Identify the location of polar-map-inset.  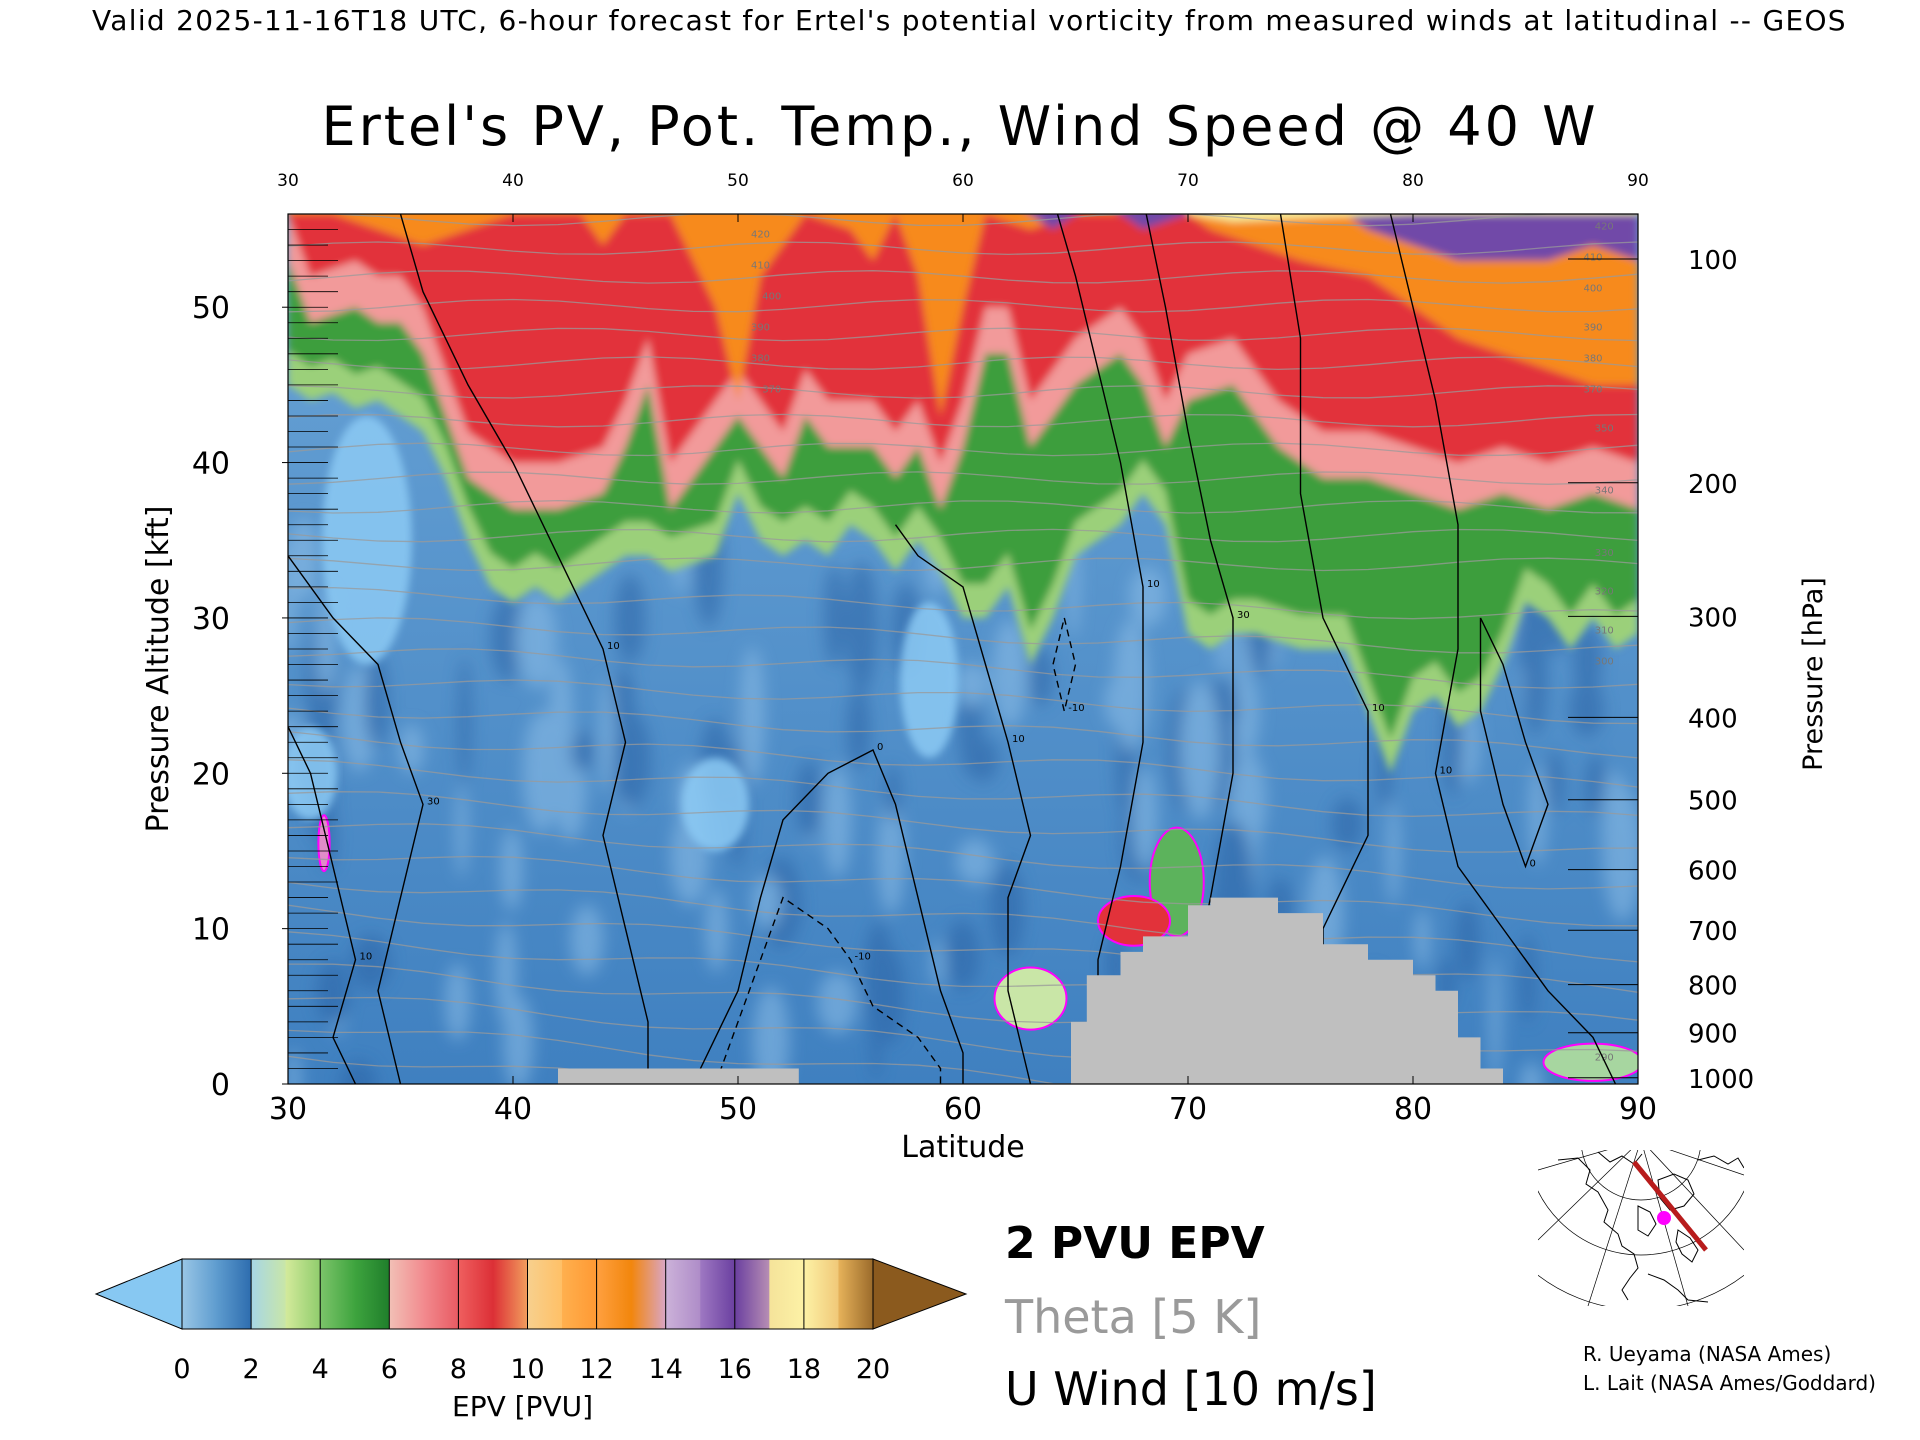
(1641, 1228).